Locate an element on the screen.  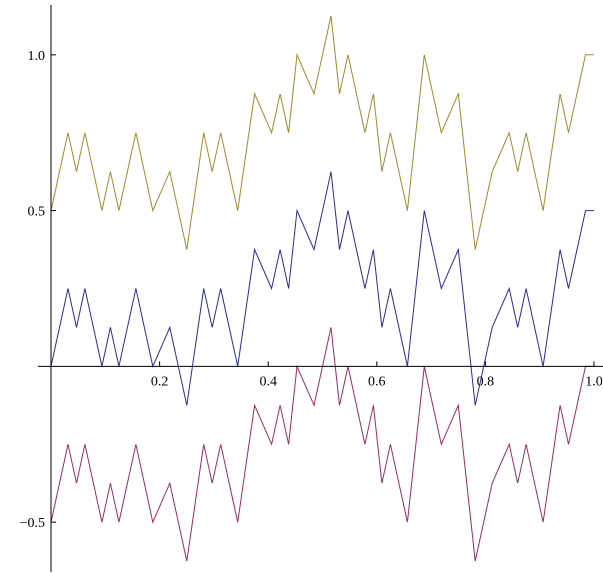
x-tick-label: 0.8 is located at coordinates (486, 381).